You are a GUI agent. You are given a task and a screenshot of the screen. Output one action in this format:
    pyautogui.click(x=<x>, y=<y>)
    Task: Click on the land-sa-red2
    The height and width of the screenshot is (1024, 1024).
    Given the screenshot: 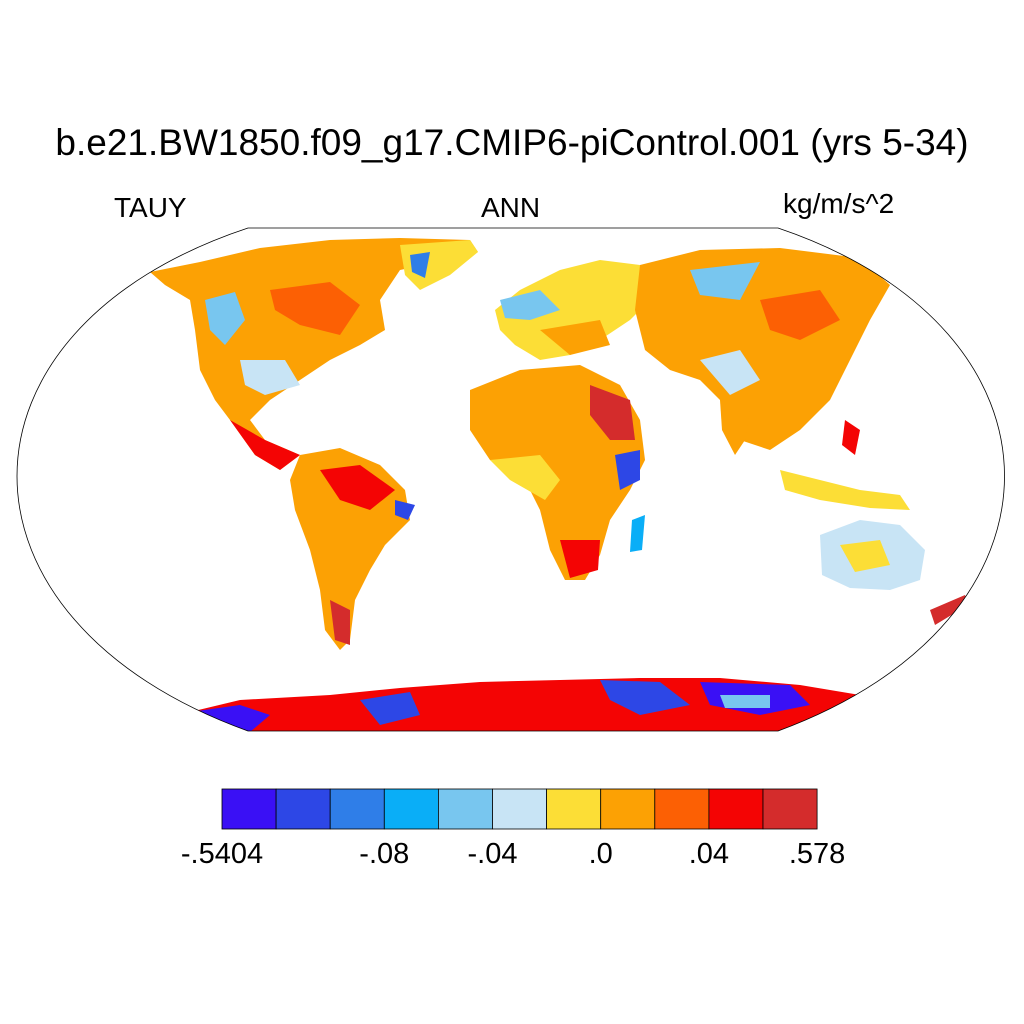 What is the action you would take?
    pyautogui.click(x=340, y=622)
    